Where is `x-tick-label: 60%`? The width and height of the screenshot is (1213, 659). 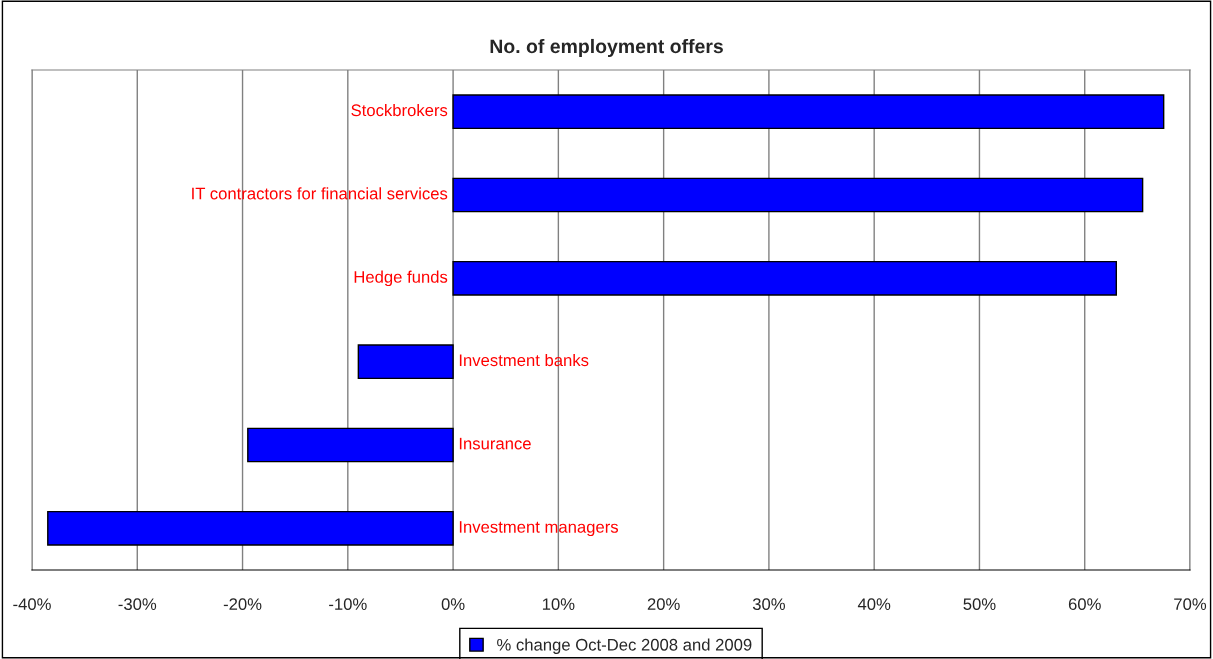 x-tick-label: 60% is located at coordinates (1084, 604).